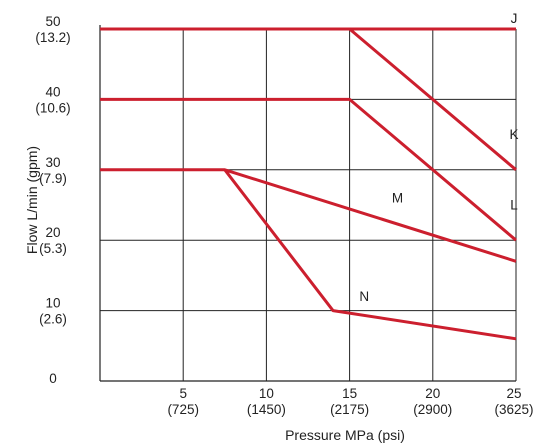 Image resolution: width=549 pixels, height=444 pixels. I want to click on y-tick-labels: 0 10(2.6) 20(5.3) 30(7.9) 40(10.6) 50(13.2), so click(52, 200).